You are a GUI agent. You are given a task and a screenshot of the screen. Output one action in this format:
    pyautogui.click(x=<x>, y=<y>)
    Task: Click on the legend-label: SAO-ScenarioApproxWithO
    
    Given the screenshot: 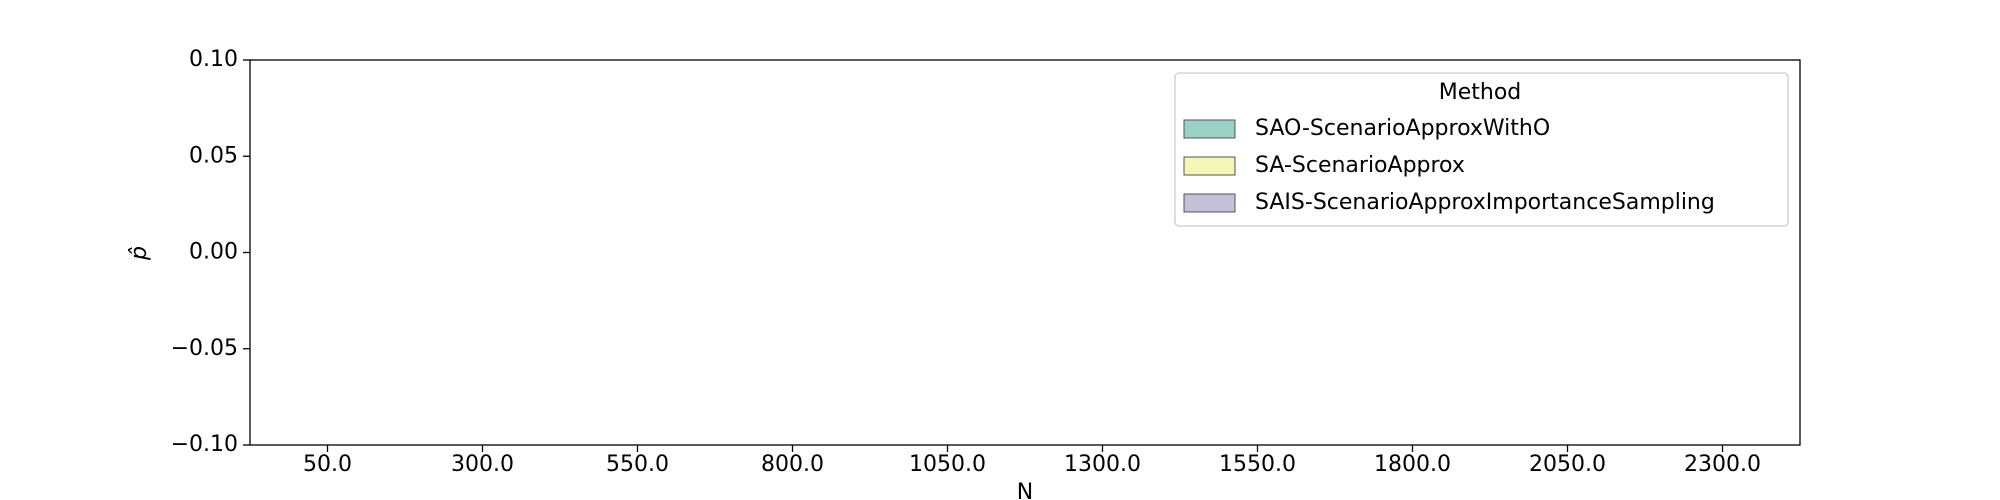 What is the action you would take?
    pyautogui.click(x=1402, y=128)
    